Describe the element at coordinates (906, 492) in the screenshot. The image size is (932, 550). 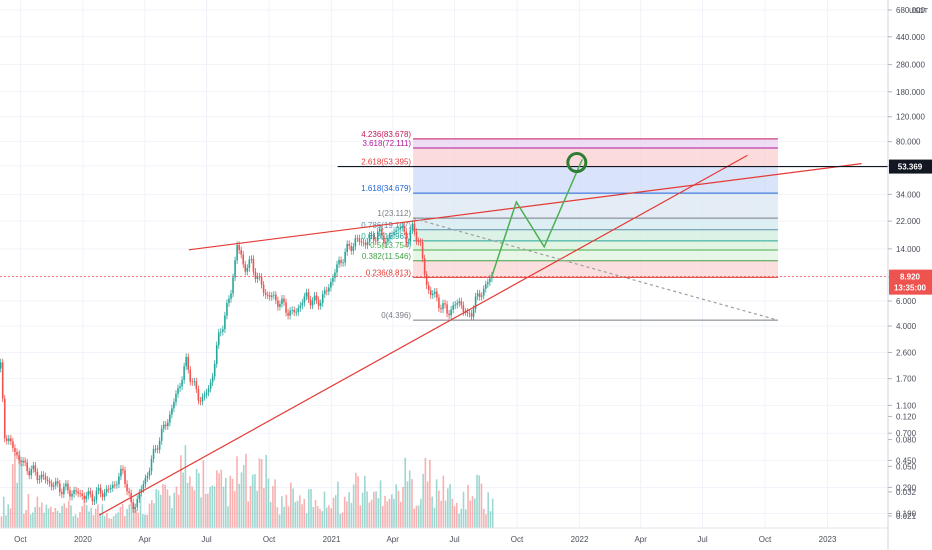
I see `volume-tick-label: 0.032` at that location.